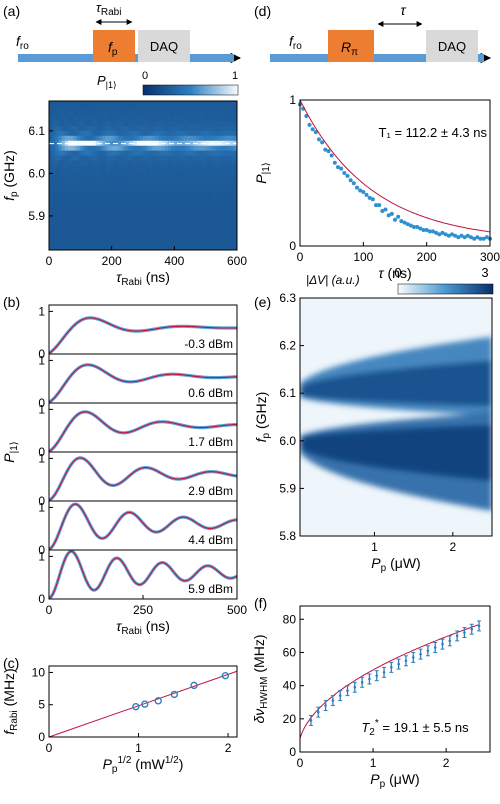 The image size is (500, 804). Describe the element at coordinates (235, 76) in the screenshot. I see `colorbar-a-max: 1` at that location.